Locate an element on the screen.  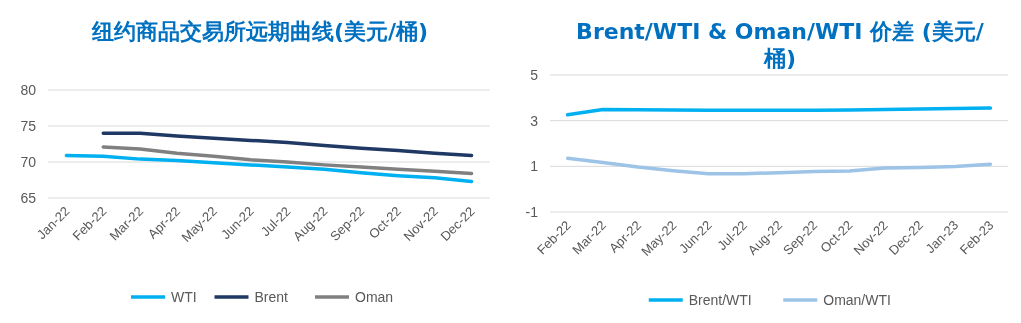
y-tick-label: 1 is located at coordinates (534, 166).